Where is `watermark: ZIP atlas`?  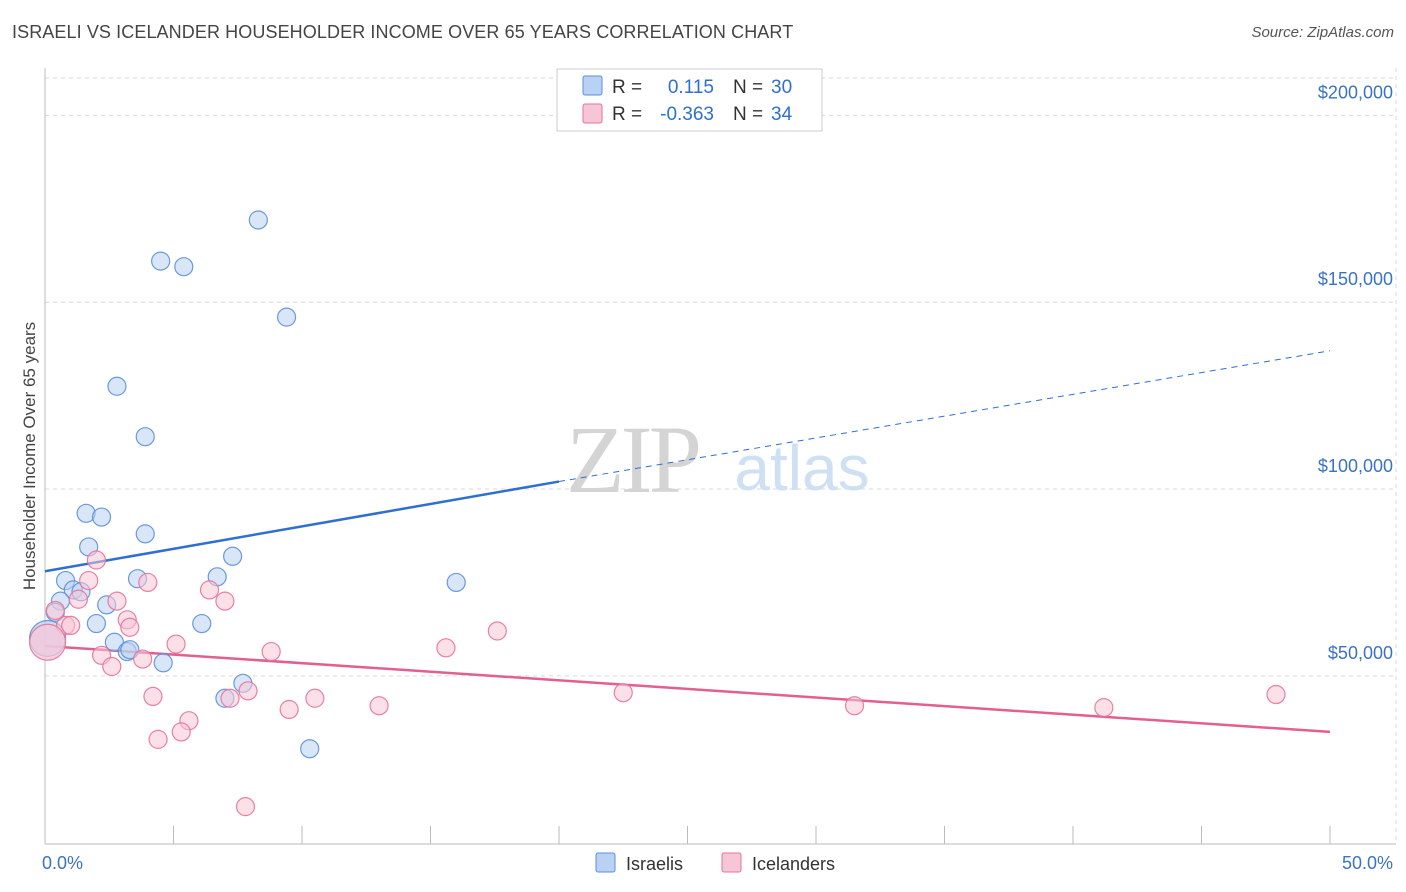
watermark: ZIP atlas is located at coordinates (718, 459).